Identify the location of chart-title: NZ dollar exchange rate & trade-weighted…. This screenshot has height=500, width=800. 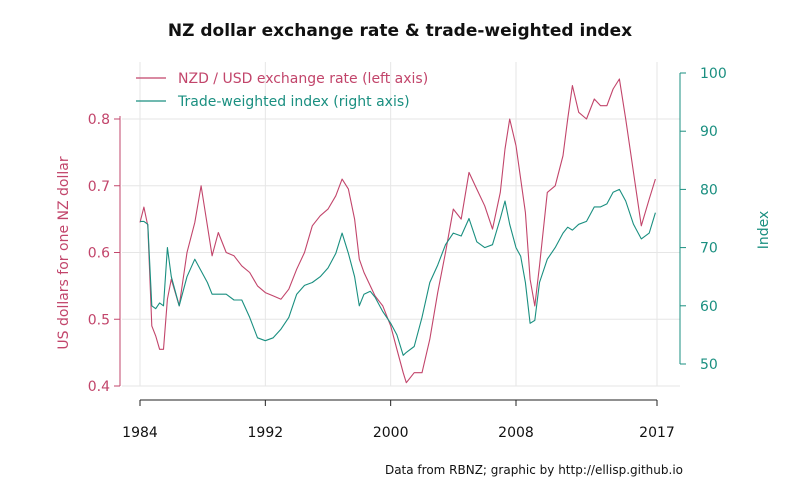
(400, 31).